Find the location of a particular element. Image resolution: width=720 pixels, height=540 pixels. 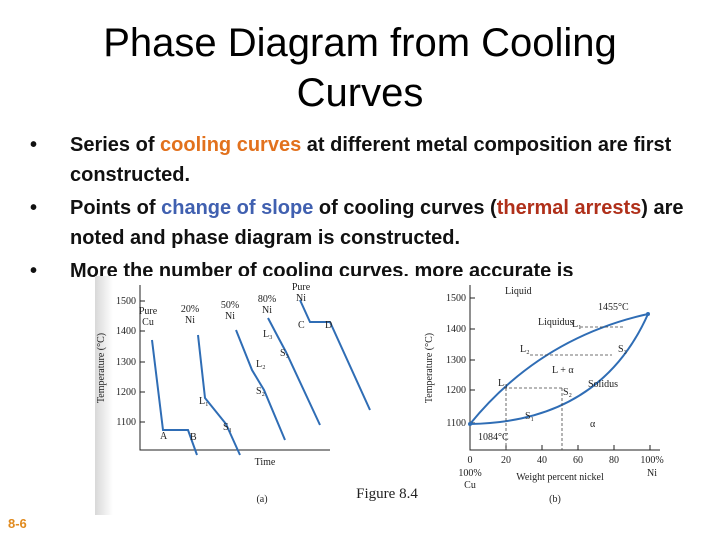

x-end-label: Ni is located at coordinates (652, 473).